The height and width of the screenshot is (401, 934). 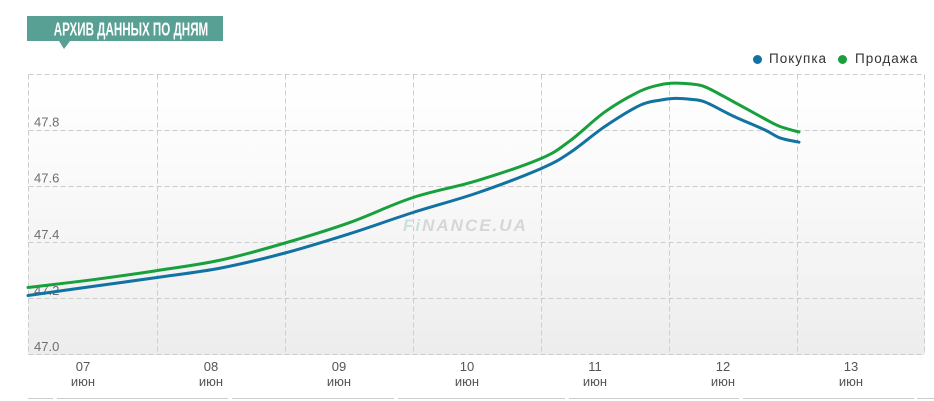 What do you see at coordinates (595, 366) in the screenshot?
I see `svg-text: 11` at bounding box center [595, 366].